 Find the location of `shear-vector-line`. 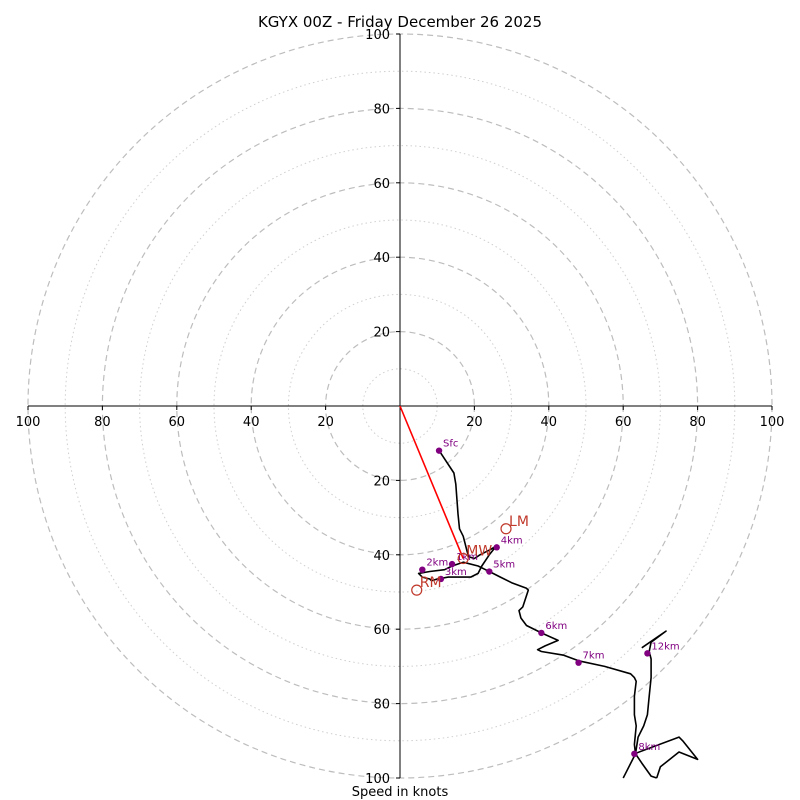

shear-vector-line is located at coordinates (431, 482).